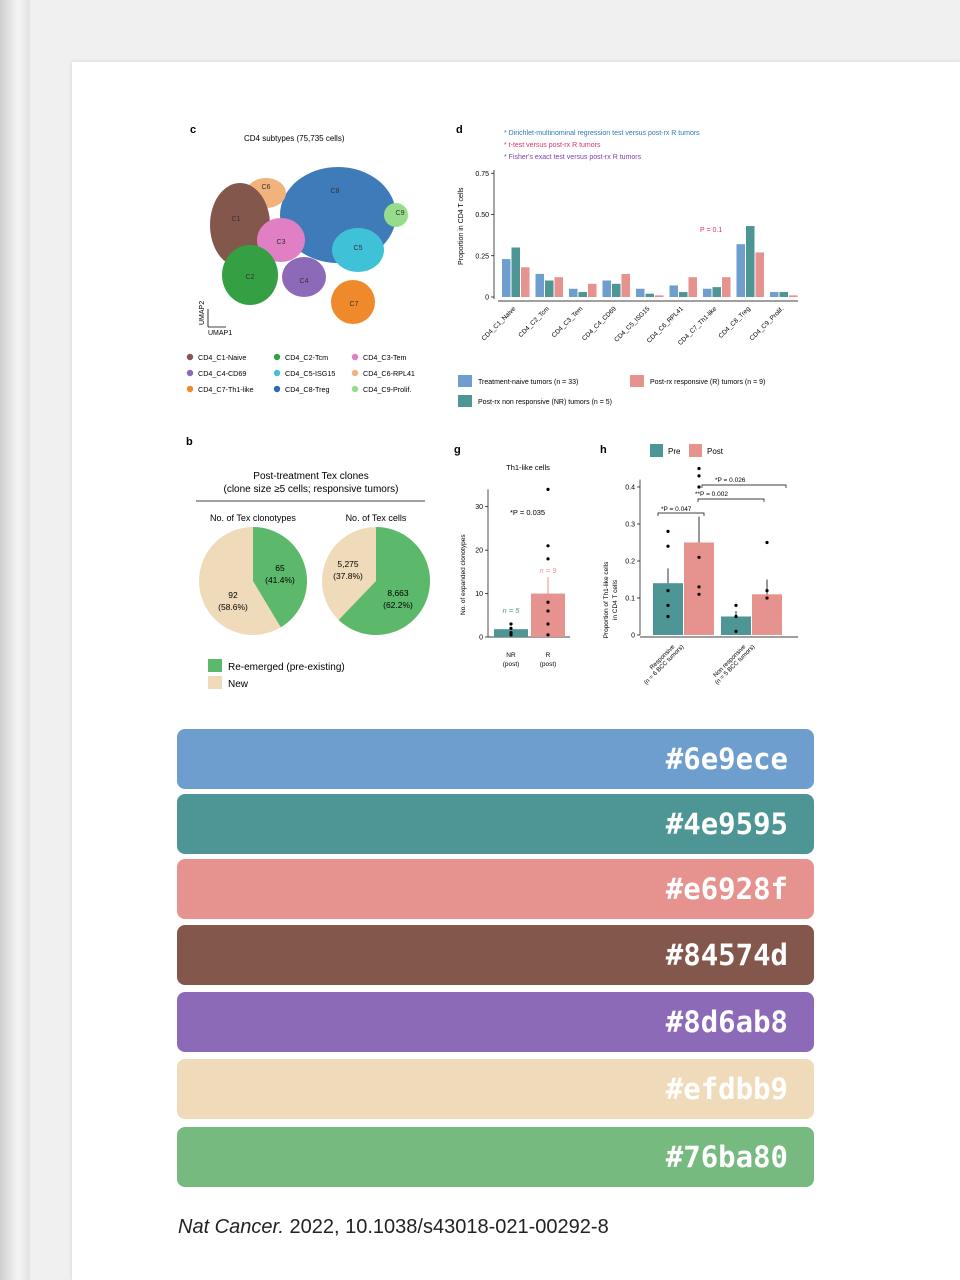 The width and height of the screenshot is (960, 1280). I want to click on panel-g-chart: 30 20 10 0, so click(522, 564).